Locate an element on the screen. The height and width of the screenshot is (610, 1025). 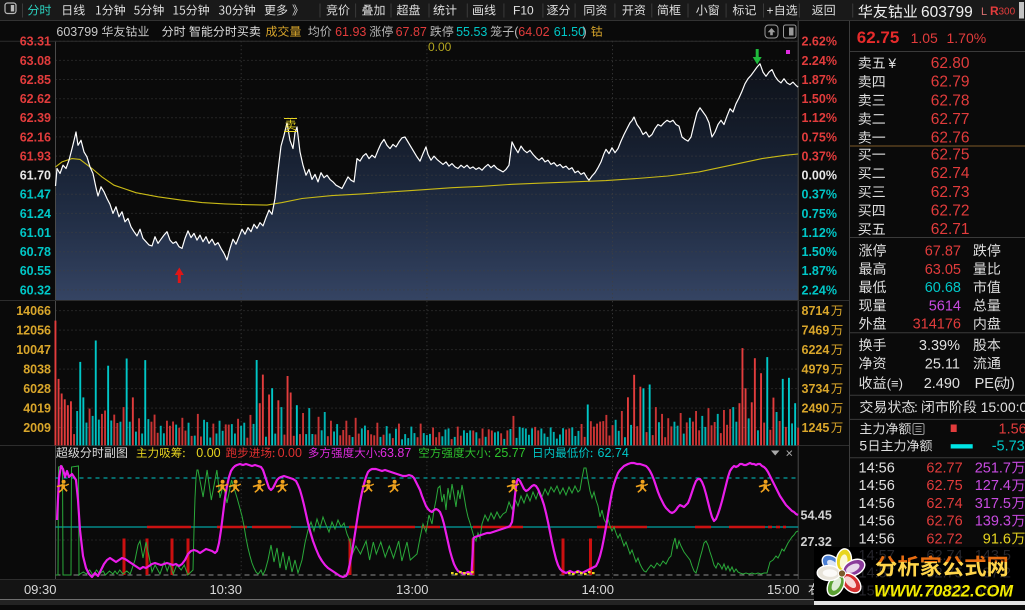
svg-text: 62.62 is located at coordinates (35, 99).